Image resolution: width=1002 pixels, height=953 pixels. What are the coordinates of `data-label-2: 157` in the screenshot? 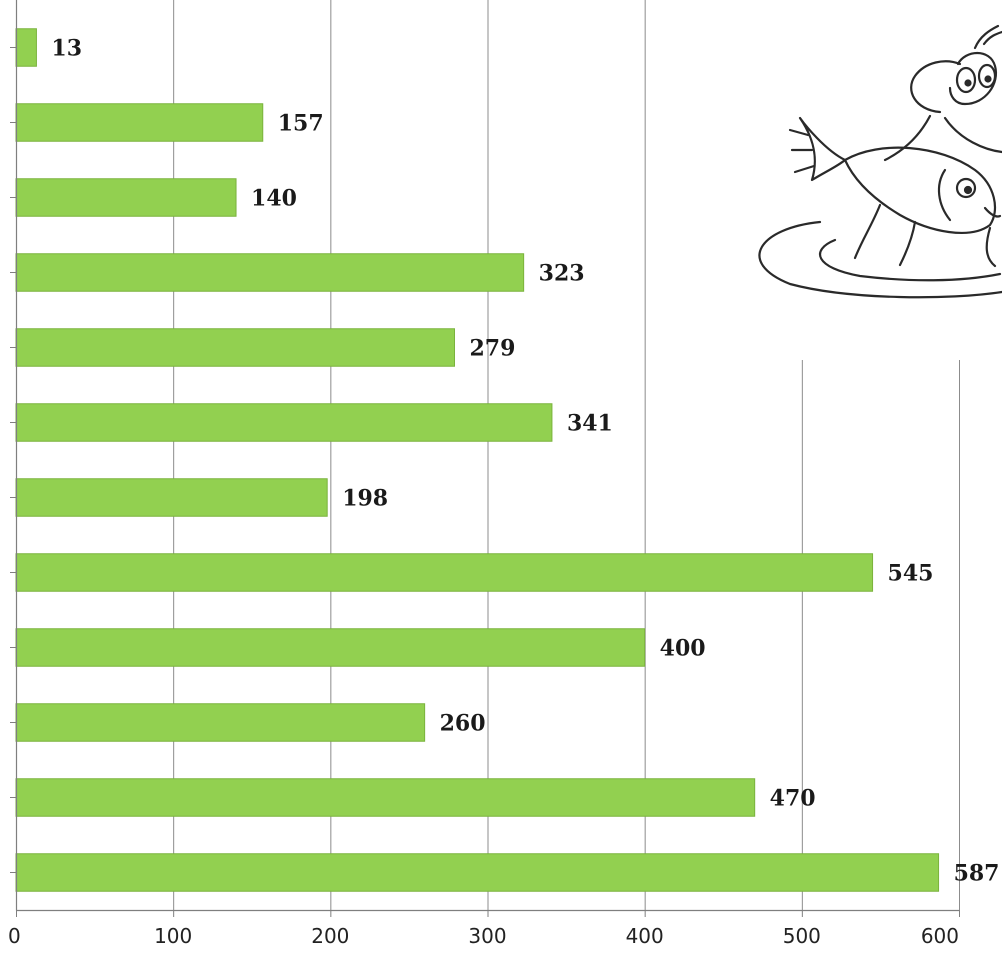 It's located at (301, 124).